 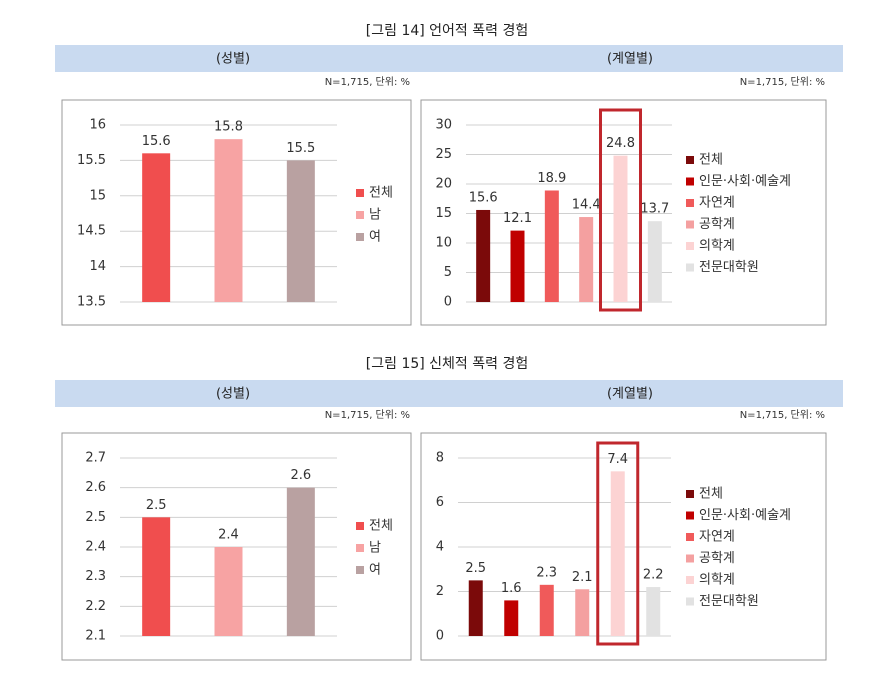 I want to click on y-tick-label: 2.2, so click(x=95, y=606).